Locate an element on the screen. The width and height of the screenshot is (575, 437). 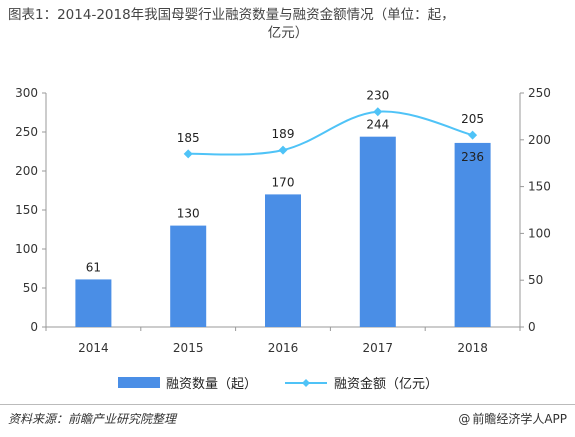
x-tick-label: 2014 is located at coordinates (93, 348).